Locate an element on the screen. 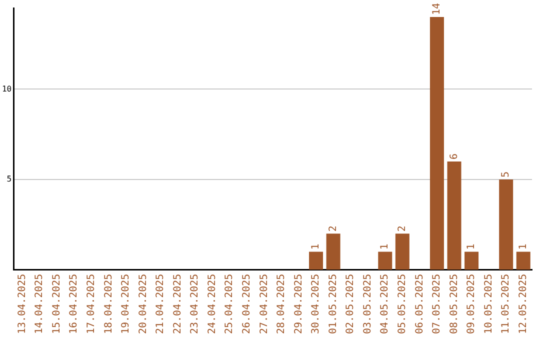 This screenshot has height=340, width=540. x-tick-label: 09.05.2025 is located at coordinates (472, 304).